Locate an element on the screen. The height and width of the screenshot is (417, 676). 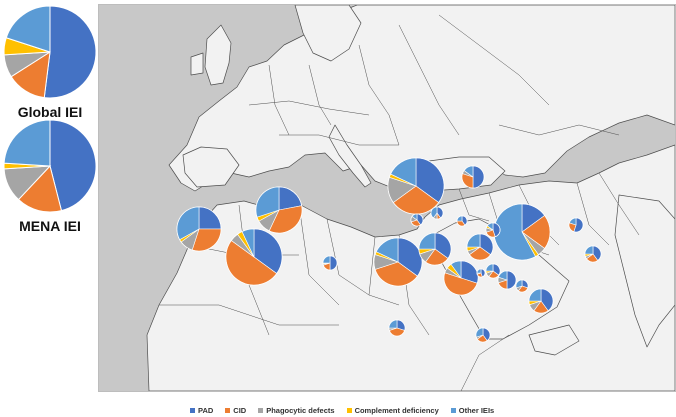
global-iei-slice-pad is located at coordinates (70, 52).